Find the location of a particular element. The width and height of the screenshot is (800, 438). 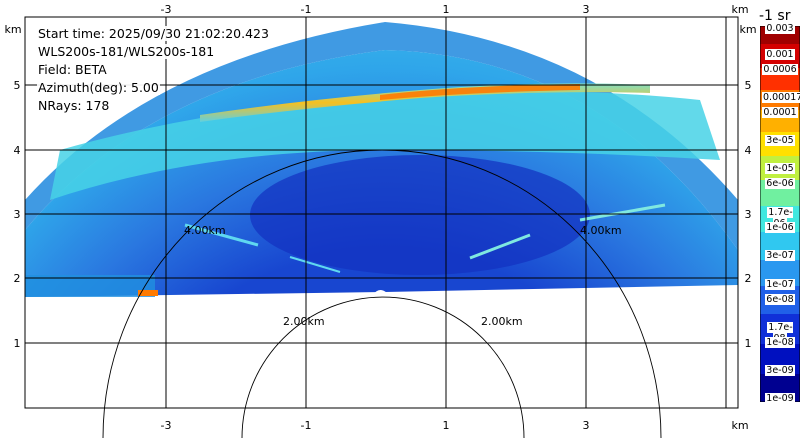

x-tick-top: -1 is located at coordinates (306, 9).